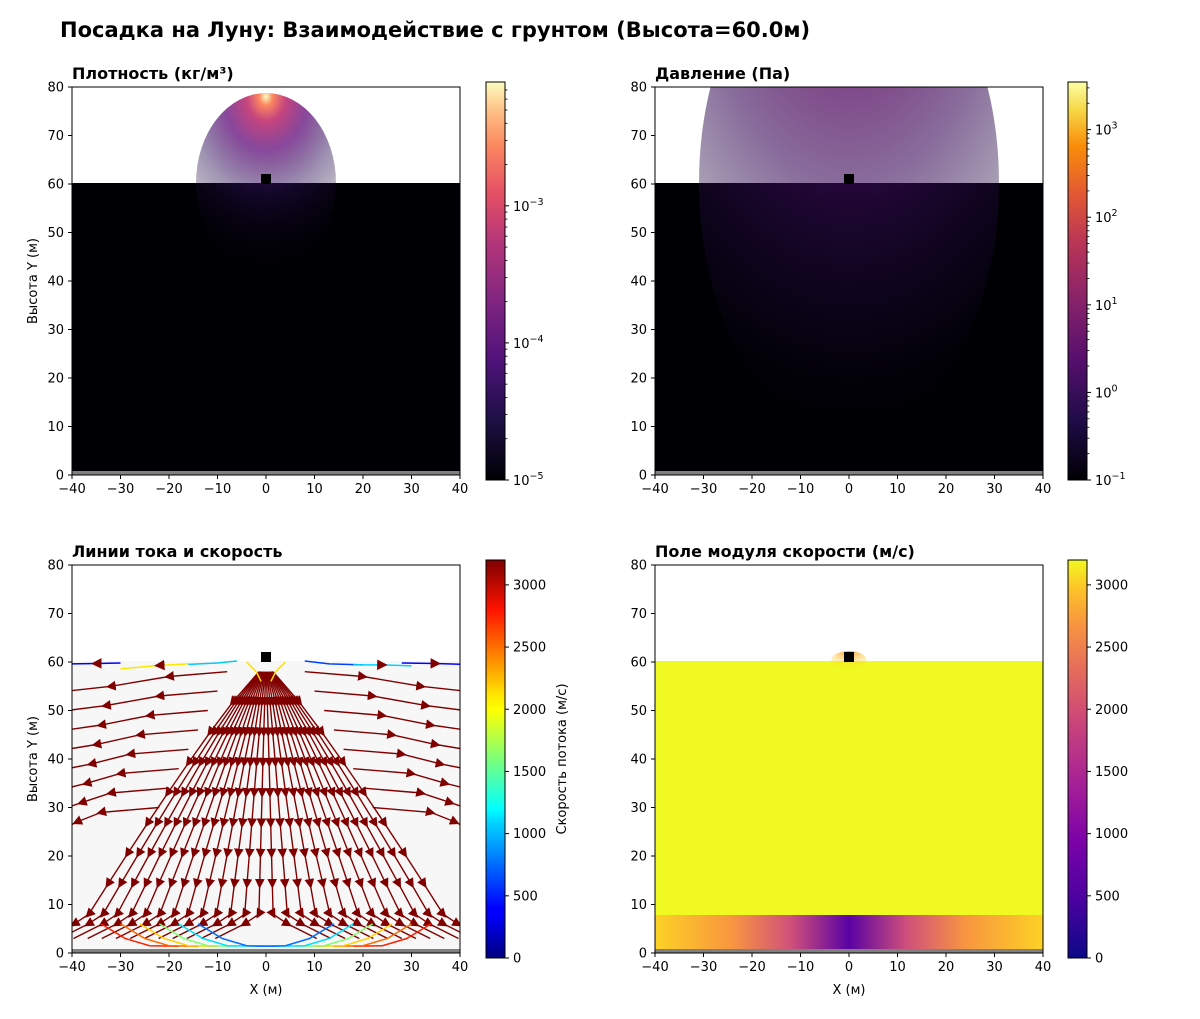  What do you see at coordinates (785, 551) in the screenshot?
I see `velocity-title: Поле модуля скорости (м/с)` at bounding box center [785, 551].